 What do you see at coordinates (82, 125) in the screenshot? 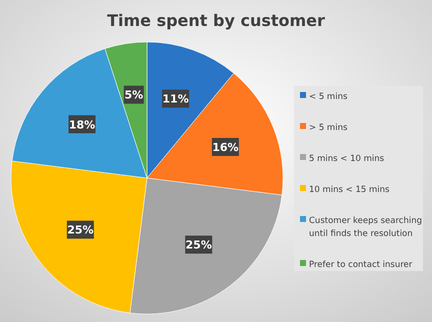
I see `data-label: 18%` at bounding box center [82, 125].